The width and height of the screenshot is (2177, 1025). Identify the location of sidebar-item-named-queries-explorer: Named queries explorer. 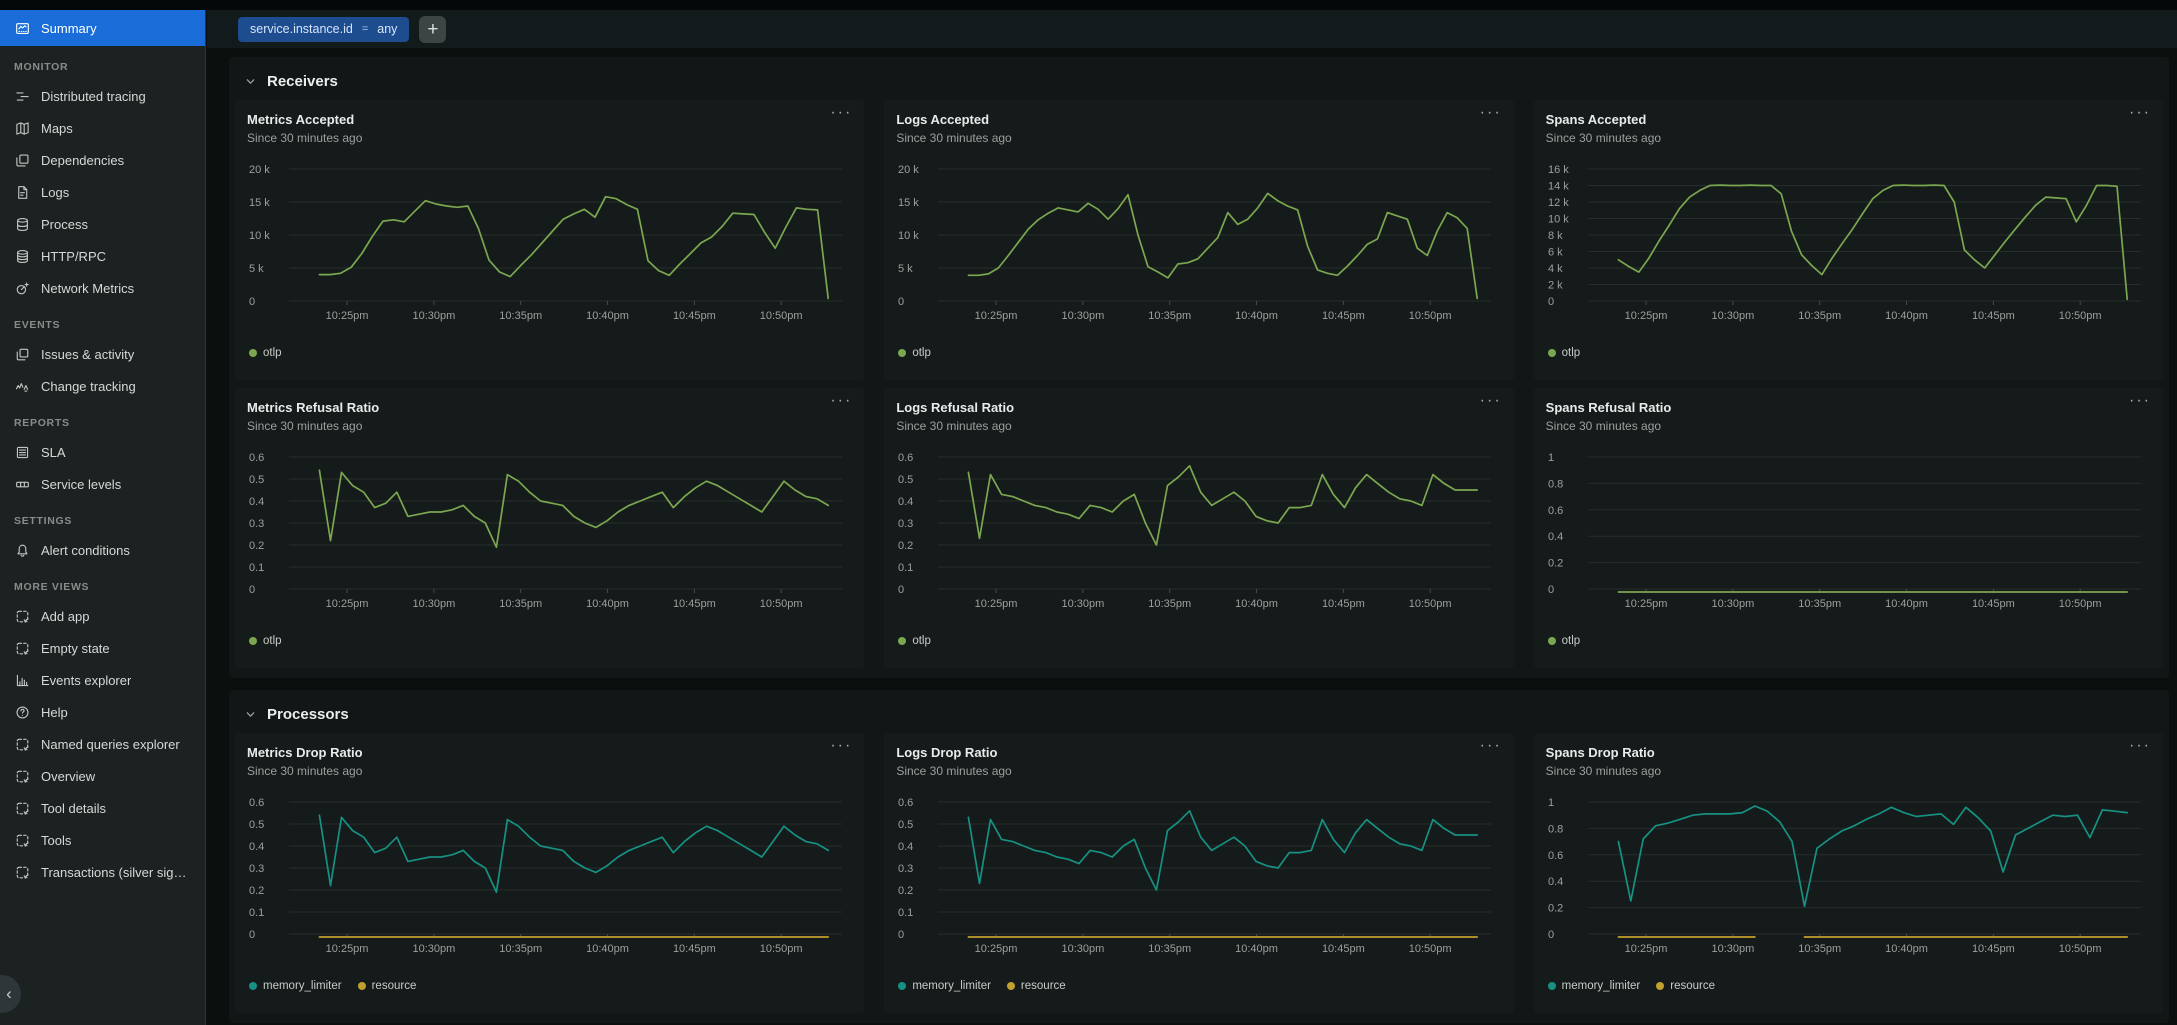
(102, 744).